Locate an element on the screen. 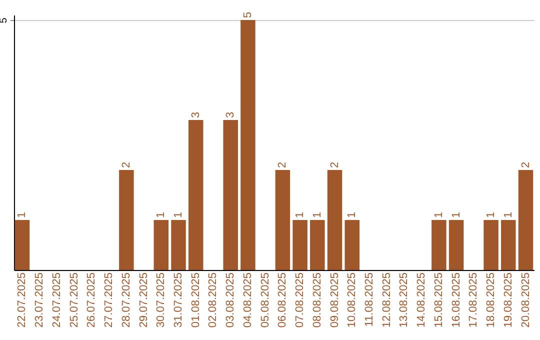 Image resolution: width=540 pixels, height=340 pixels. x-tick-label: 19.08.2025 is located at coordinates (508, 300).